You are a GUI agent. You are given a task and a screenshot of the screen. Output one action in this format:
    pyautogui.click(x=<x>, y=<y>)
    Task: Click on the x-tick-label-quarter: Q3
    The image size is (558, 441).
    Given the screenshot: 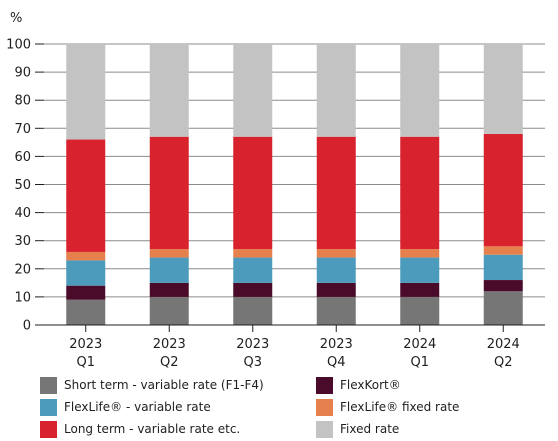 What is the action you would take?
    pyautogui.click(x=252, y=362)
    